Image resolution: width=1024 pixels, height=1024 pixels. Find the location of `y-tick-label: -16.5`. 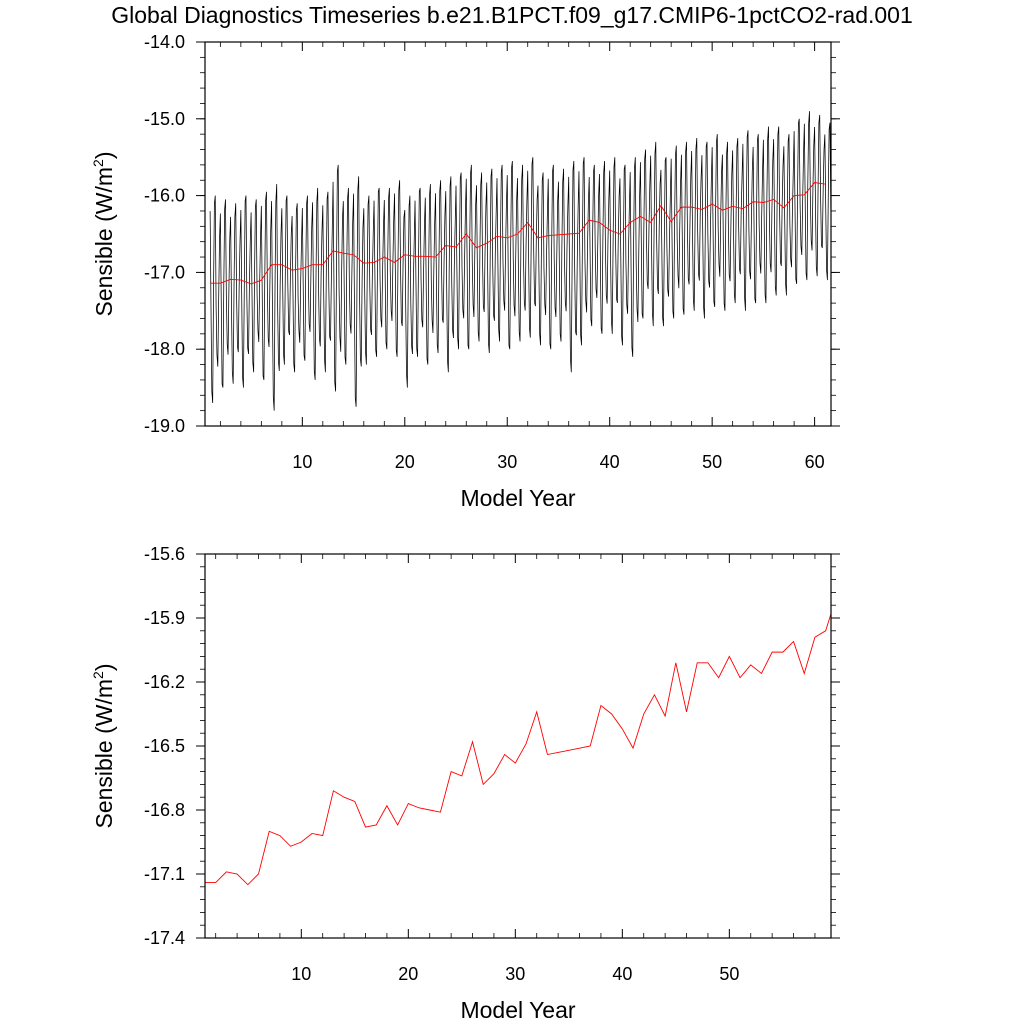

y-tick-label: -16.5 is located at coordinates (164, 746).